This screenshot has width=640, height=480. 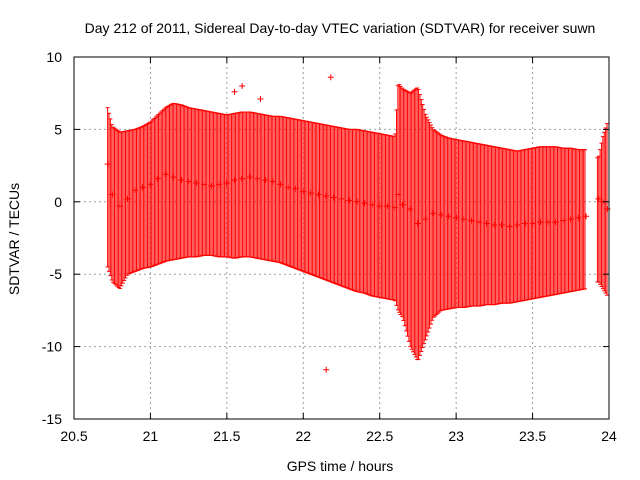 What do you see at coordinates (226, 436) in the screenshot?
I see `x-tick-label: 21.5` at bounding box center [226, 436].